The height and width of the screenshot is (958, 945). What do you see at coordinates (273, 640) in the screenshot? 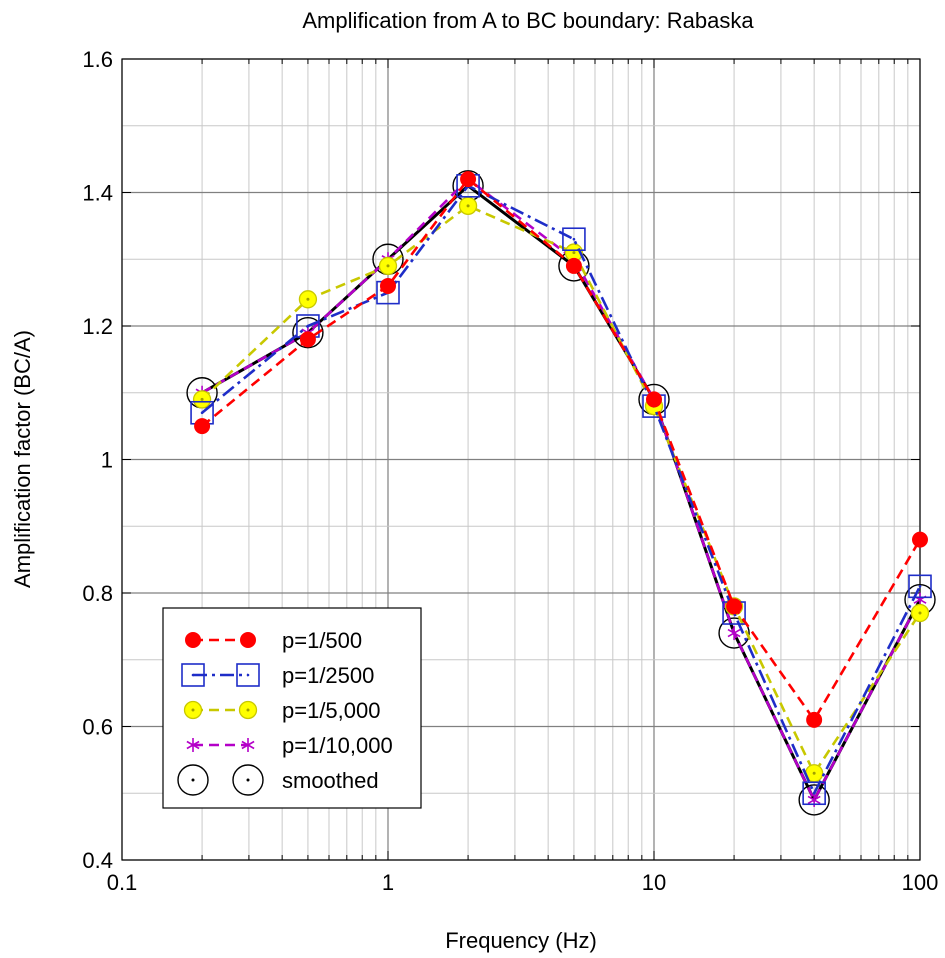
I see `legend-item: p=1/500` at bounding box center [273, 640].